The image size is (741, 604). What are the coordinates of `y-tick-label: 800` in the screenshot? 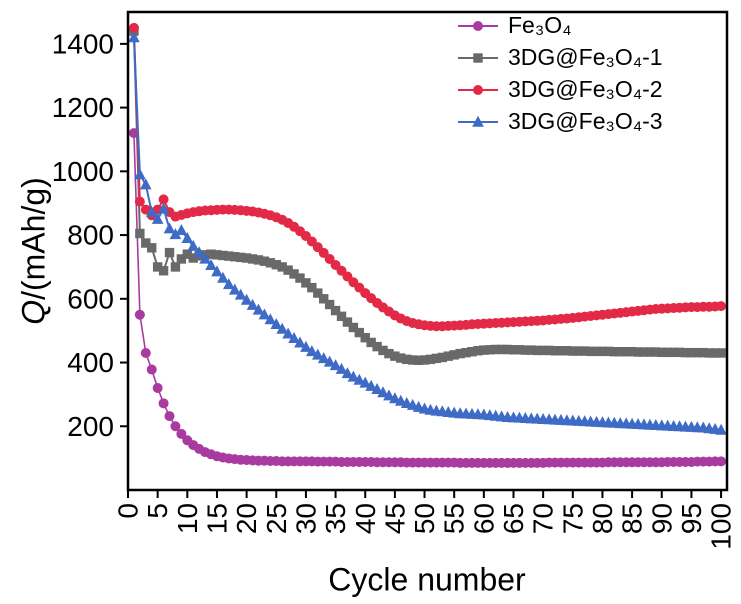 It's located at (90, 235).